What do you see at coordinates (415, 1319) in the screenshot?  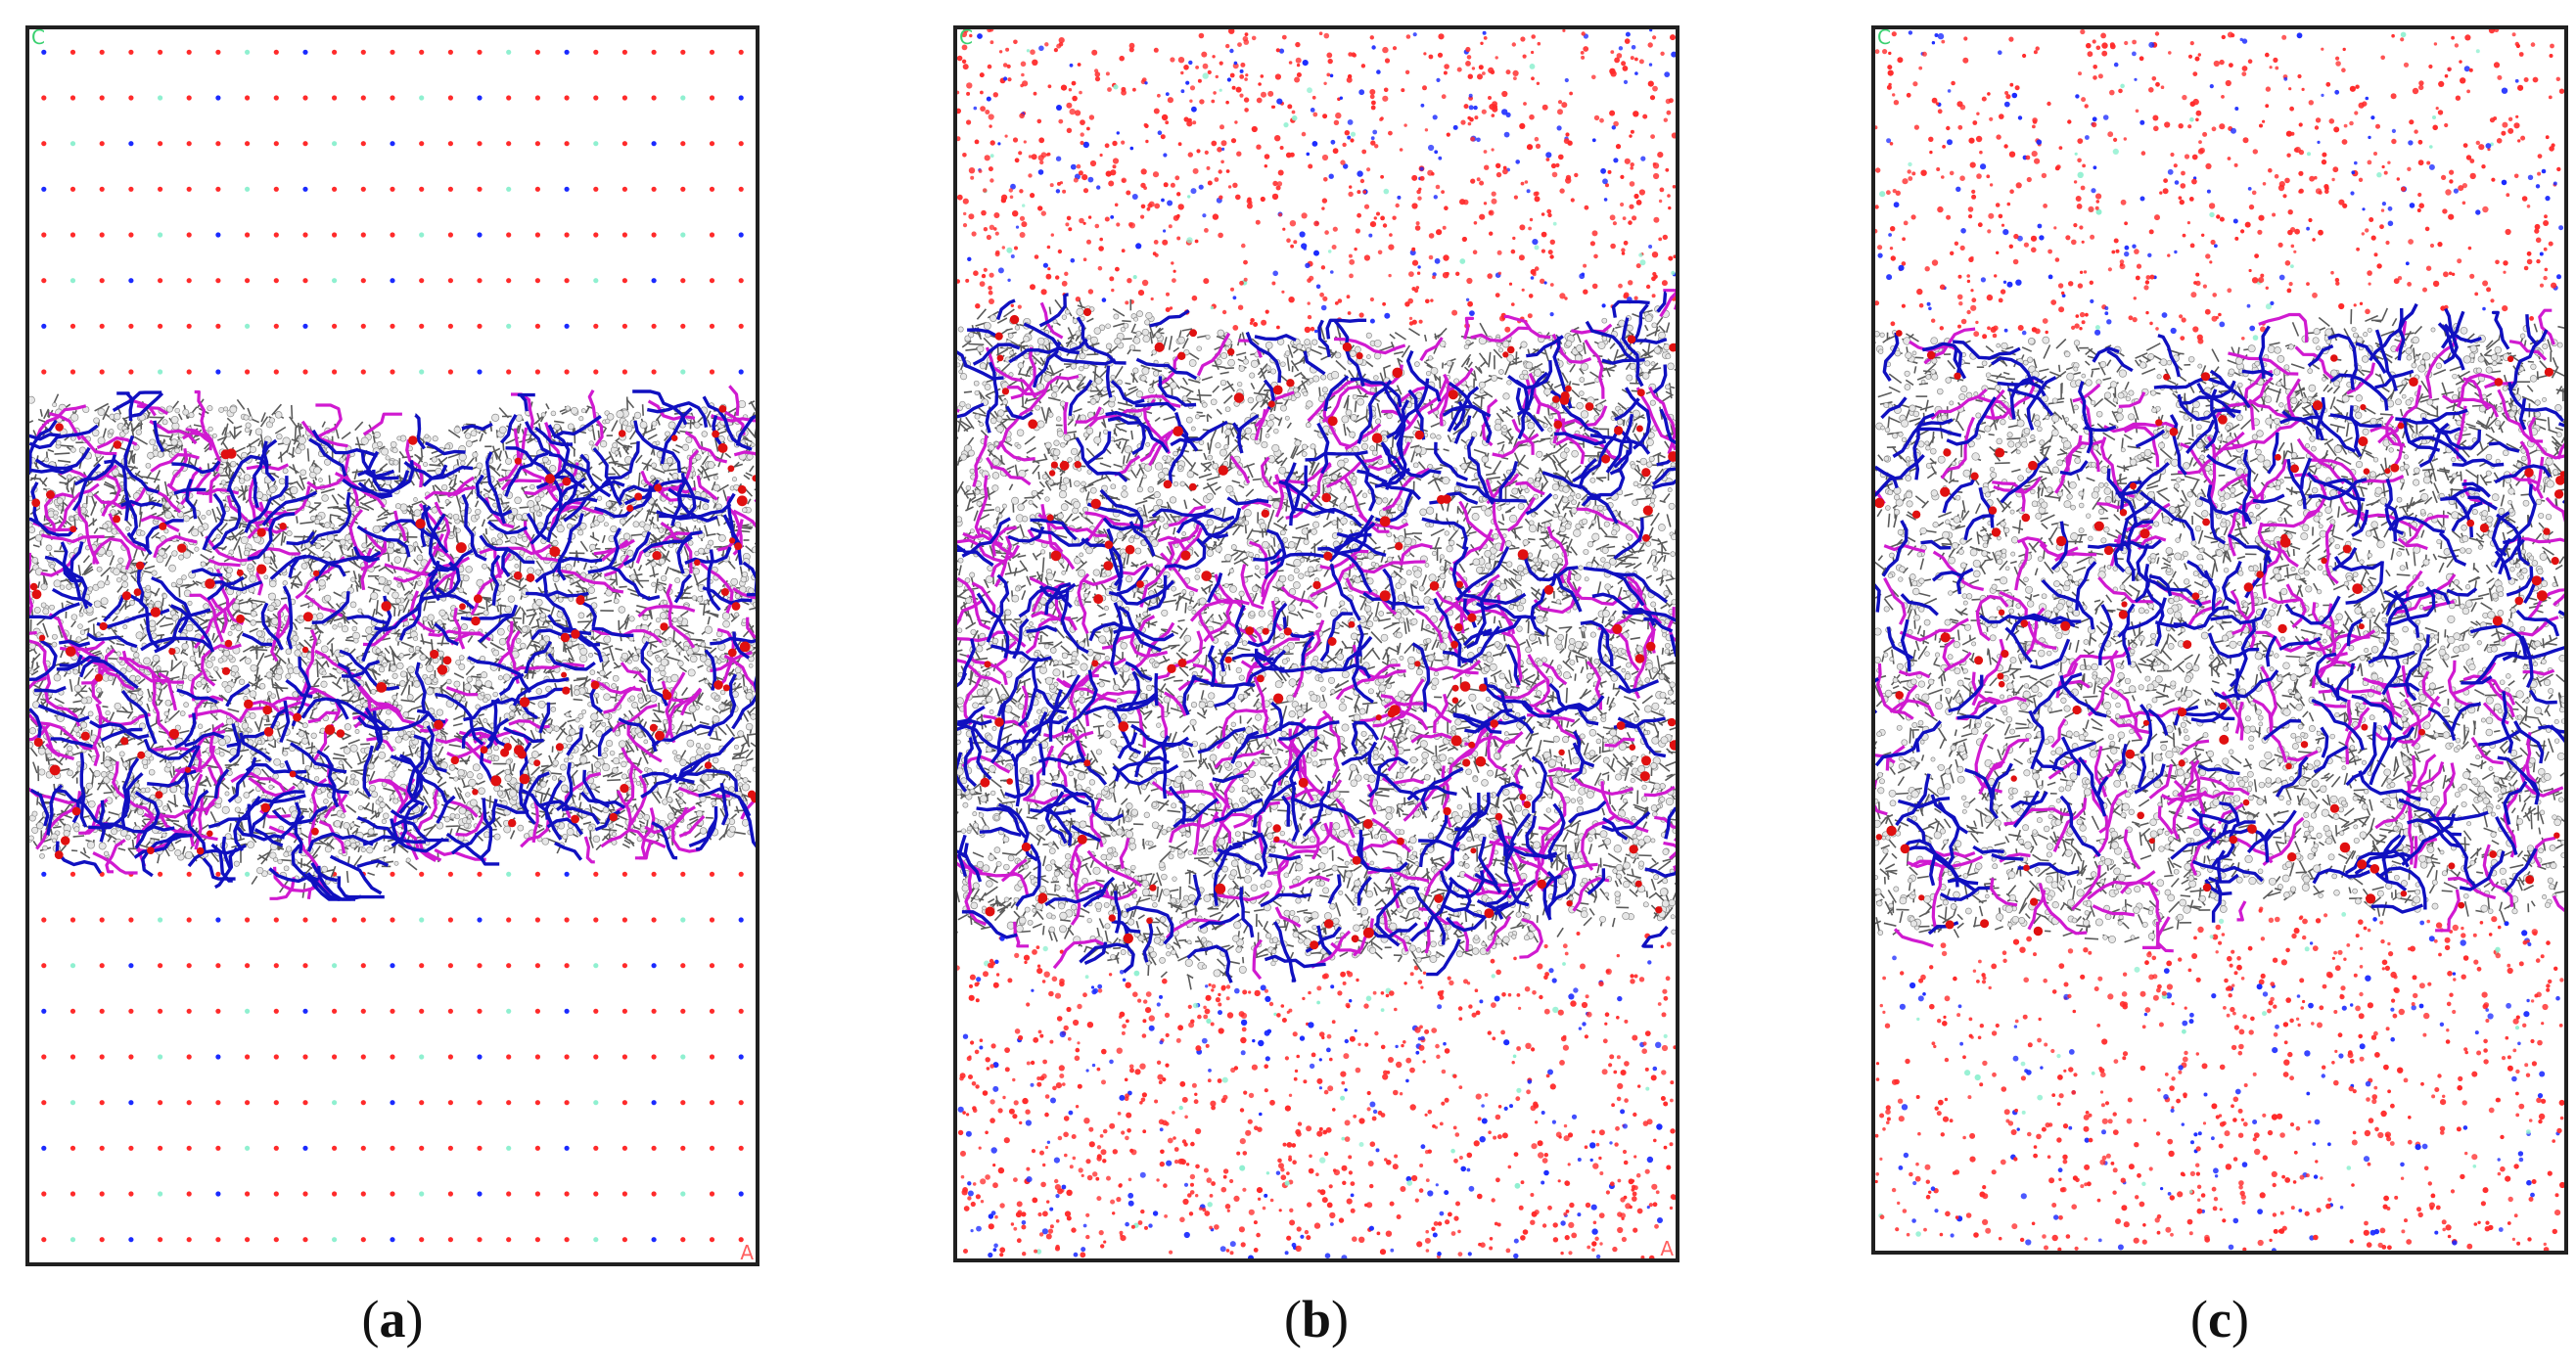 I see `caption-a-close: )` at bounding box center [415, 1319].